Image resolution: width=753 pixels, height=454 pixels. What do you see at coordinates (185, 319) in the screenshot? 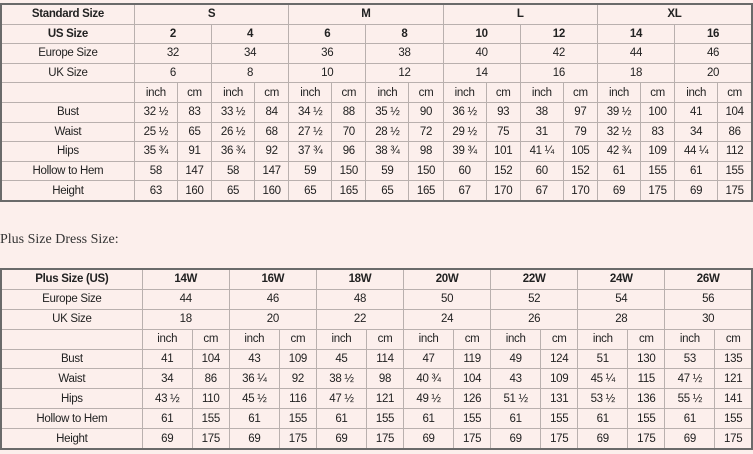
I see `uk-size-cell: 18` at bounding box center [185, 319].